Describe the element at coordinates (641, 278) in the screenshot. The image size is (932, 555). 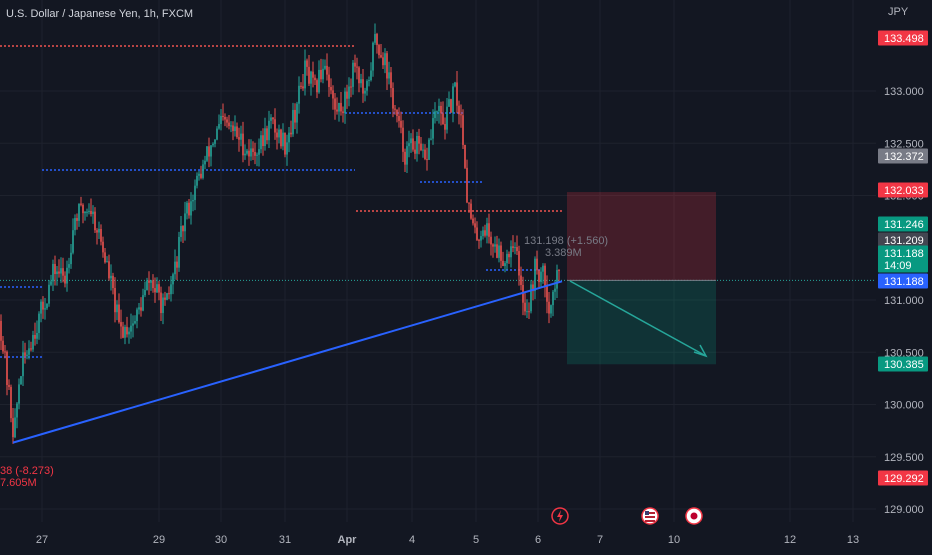
I see `position-layer` at that location.